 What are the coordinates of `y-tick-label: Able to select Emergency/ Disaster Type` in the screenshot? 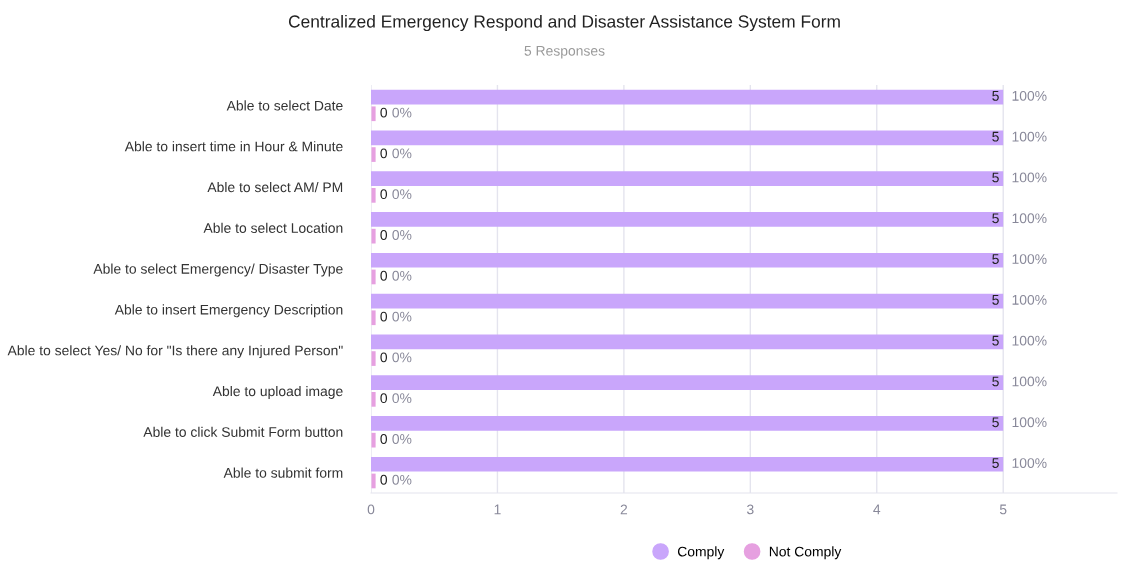 It's located at (218, 270).